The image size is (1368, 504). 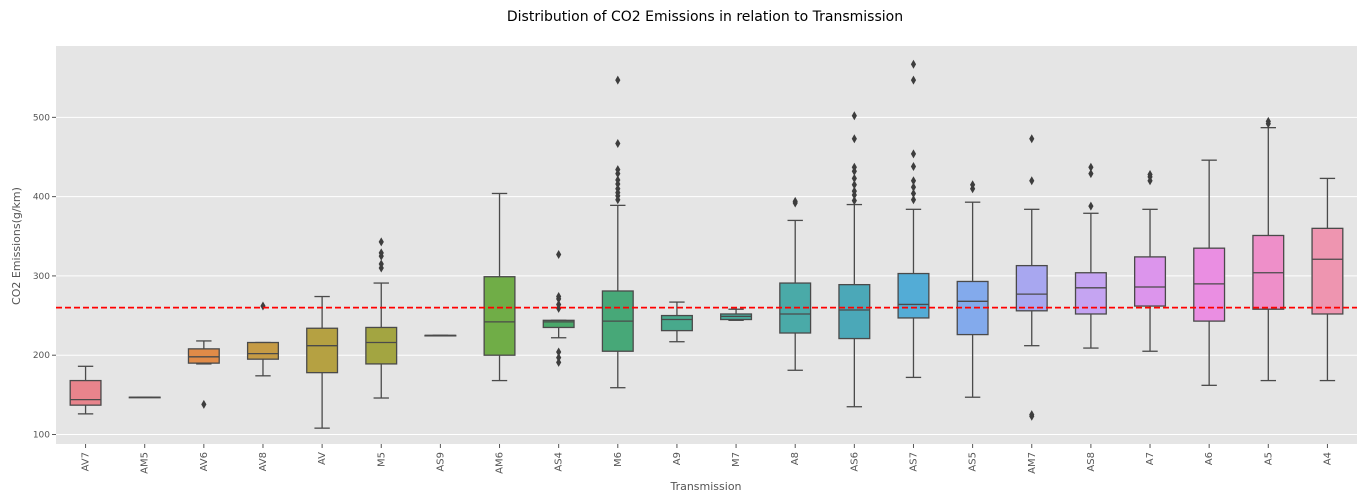 I want to click on box-AS6, so click(x=854, y=259).